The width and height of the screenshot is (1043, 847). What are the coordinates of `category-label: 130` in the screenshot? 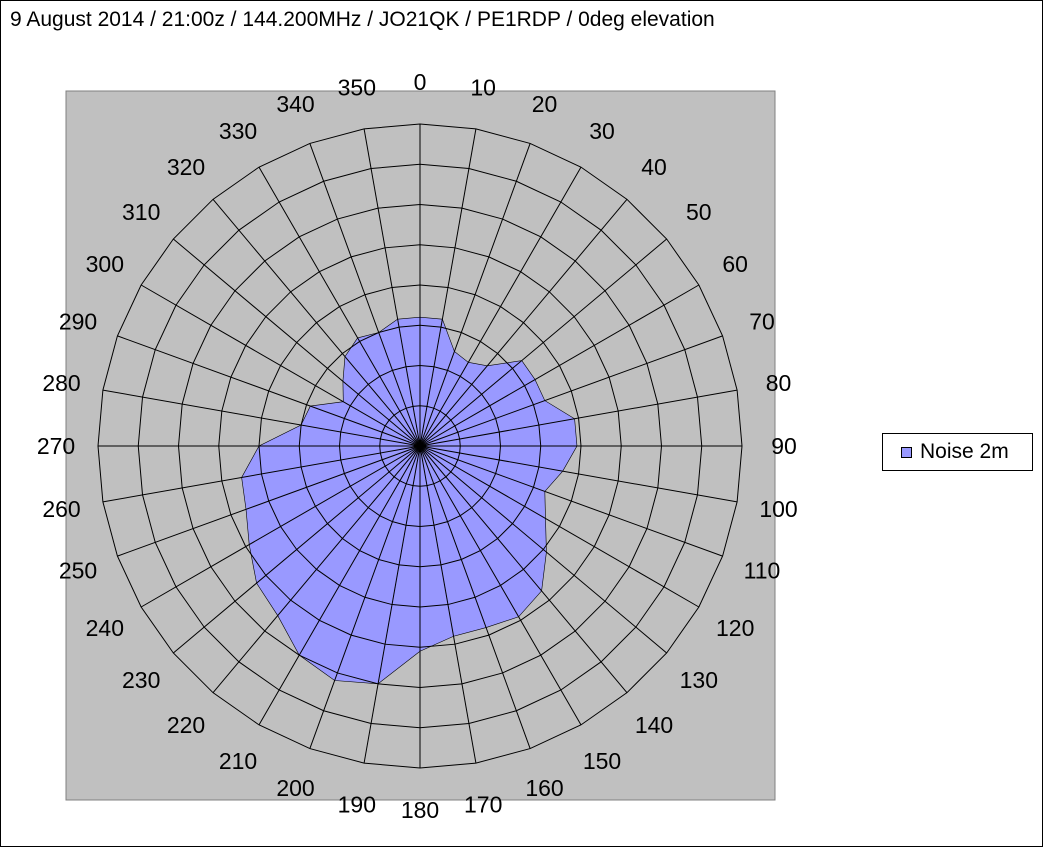 It's located at (699, 680).